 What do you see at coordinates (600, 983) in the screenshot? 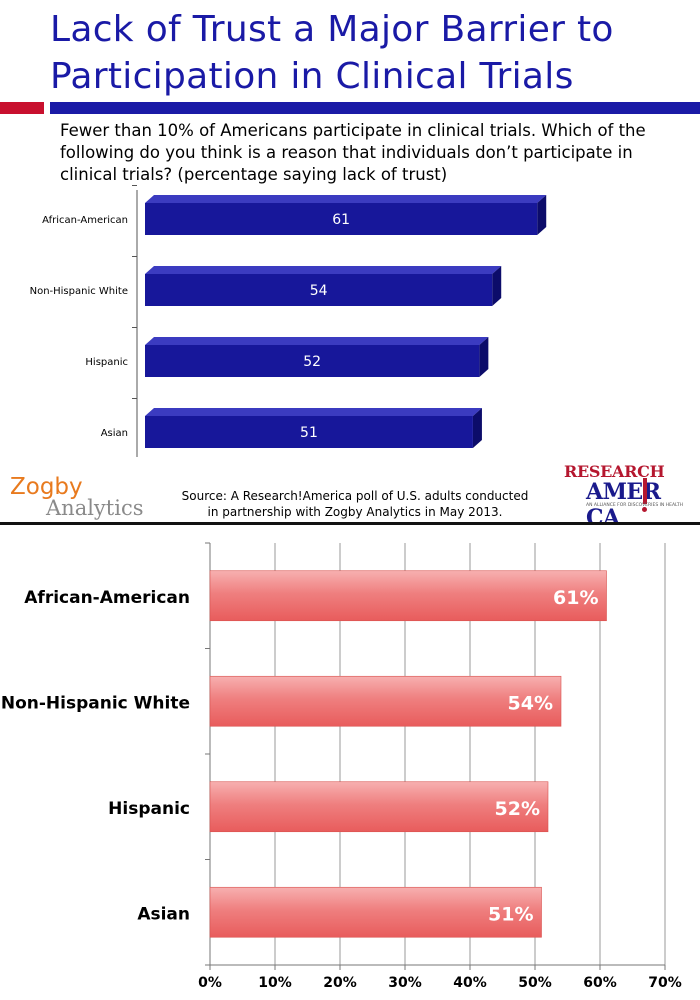
I see `x-tick-label: 60%` at bounding box center [600, 983].